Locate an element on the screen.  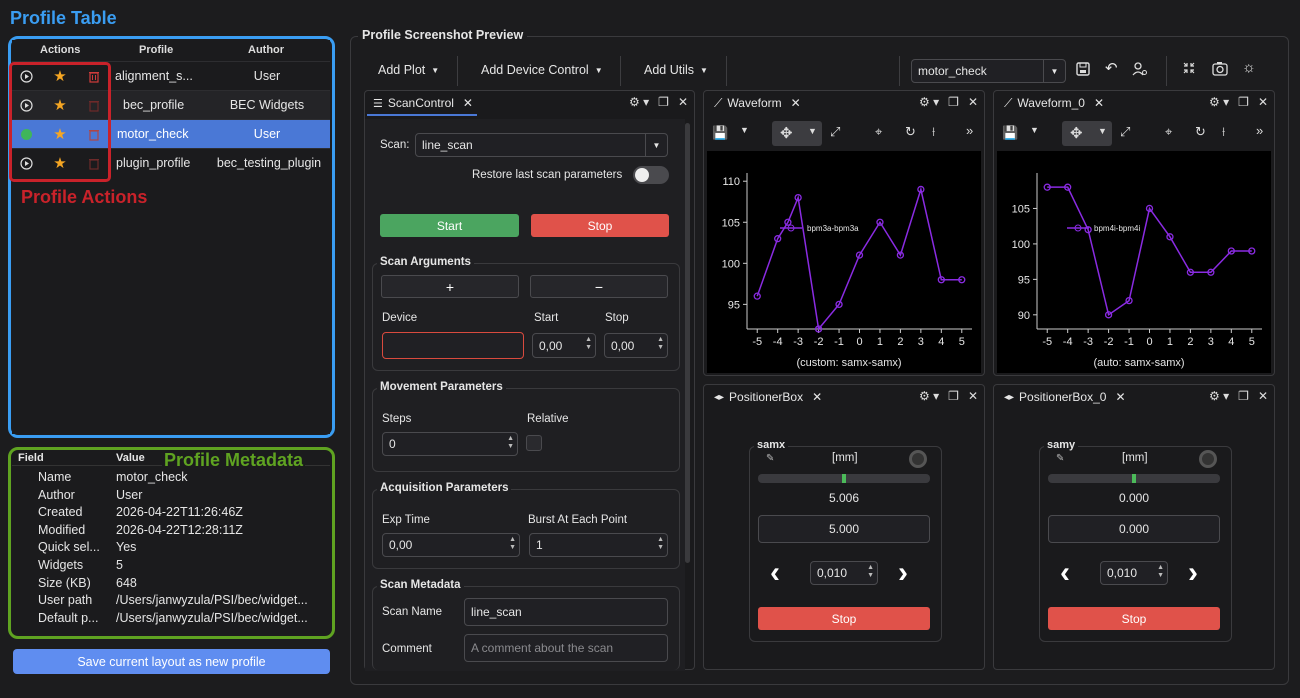
add-device-control-menu: Add Device Control ▼ is located at coordinates (542, 70).